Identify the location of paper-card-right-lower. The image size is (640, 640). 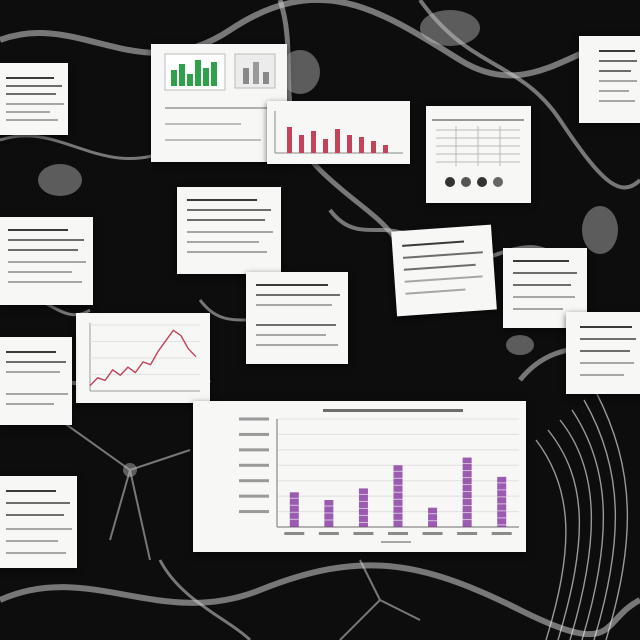
(603, 353).